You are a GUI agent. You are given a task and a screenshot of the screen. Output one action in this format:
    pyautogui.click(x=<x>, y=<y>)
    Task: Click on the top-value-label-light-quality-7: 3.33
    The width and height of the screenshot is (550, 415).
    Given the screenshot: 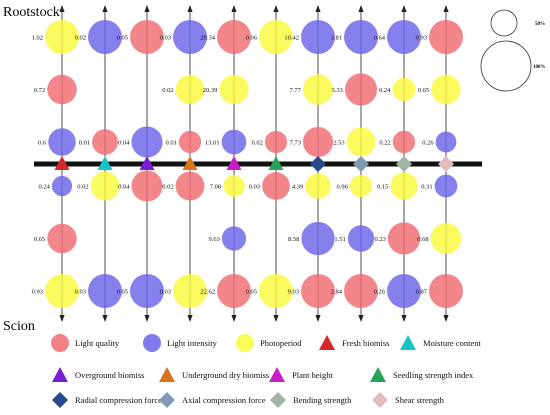 What is the action you would take?
    pyautogui.click(x=337, y=90)
    